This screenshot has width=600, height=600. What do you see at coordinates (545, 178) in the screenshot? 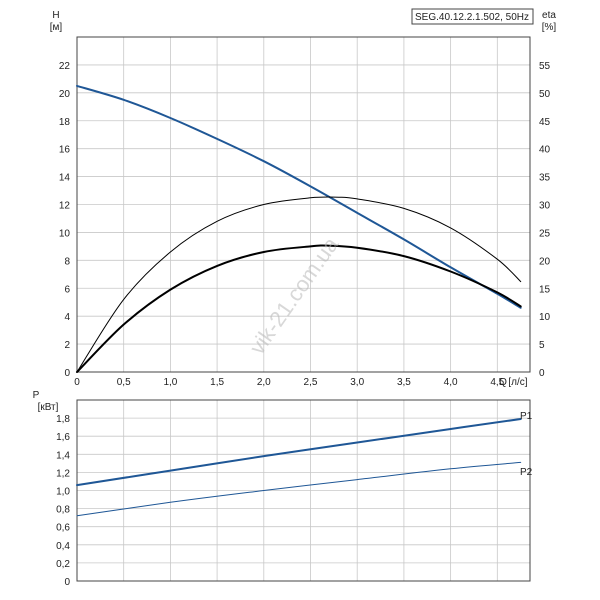
I see `y2-tick-label: 35` at bounding box center [545, 178].